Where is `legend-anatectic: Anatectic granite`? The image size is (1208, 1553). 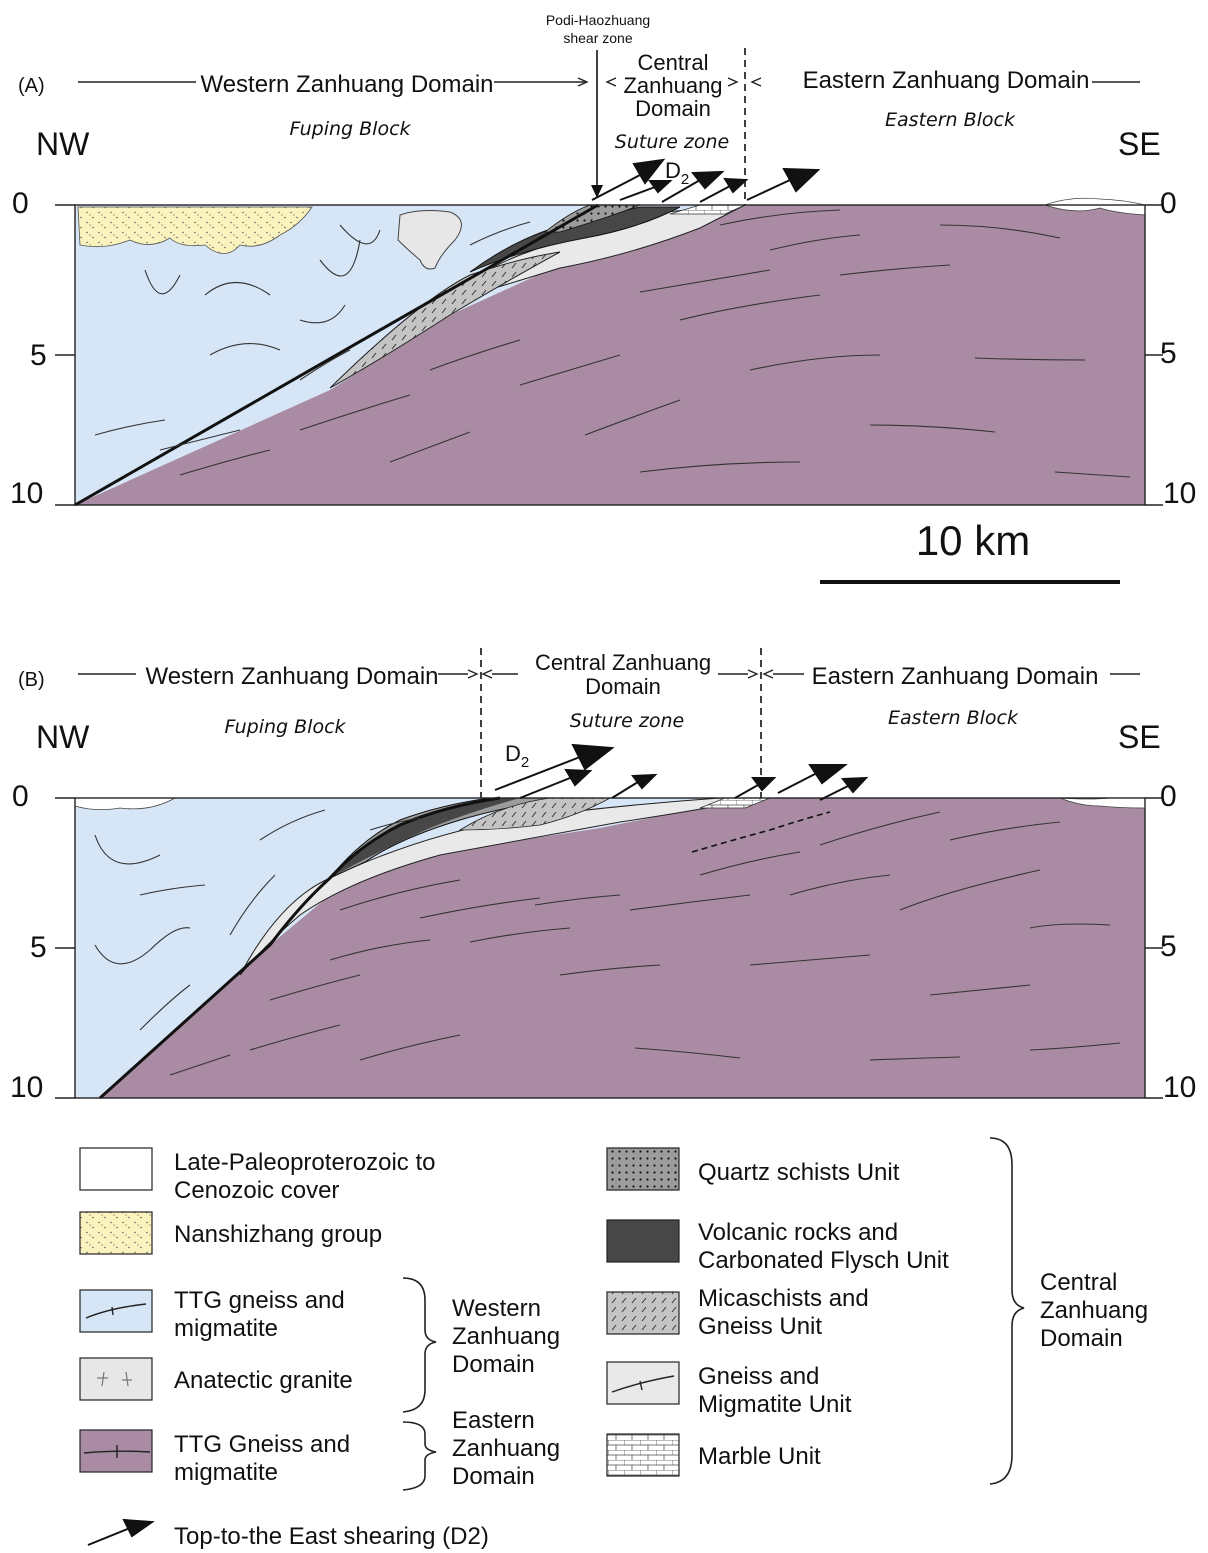
legend-anatectic: Anatectic granite is located at coordinates (263, 1380).